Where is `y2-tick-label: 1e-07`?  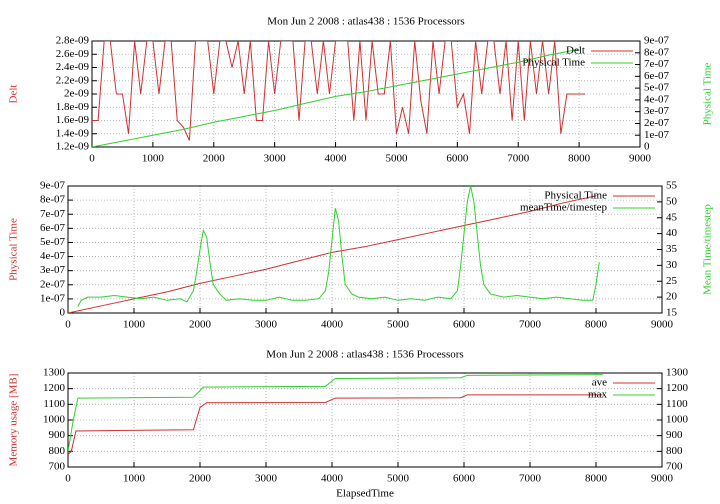 y2-tick-label: 1e-07 is located at coordinates (657, 135).